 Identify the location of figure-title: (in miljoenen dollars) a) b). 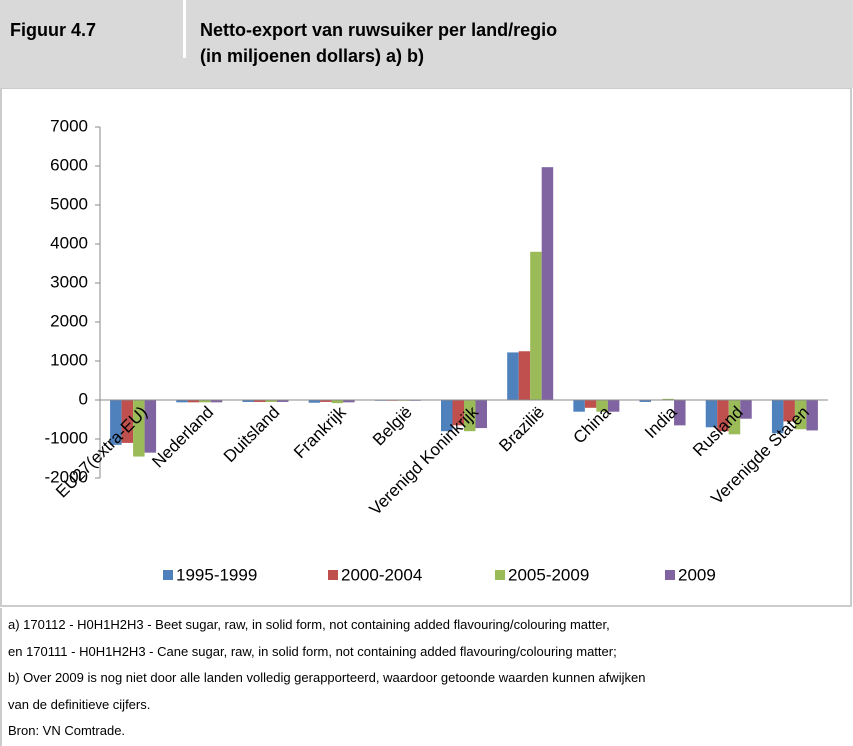
(312, 56).